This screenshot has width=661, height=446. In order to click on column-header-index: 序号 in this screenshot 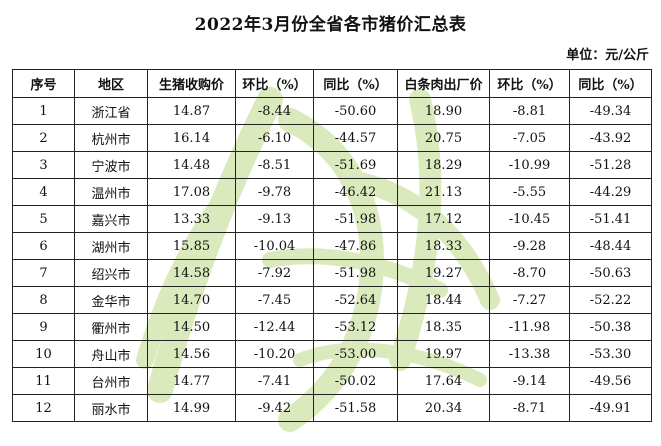, I will do `click(43, 83)`.